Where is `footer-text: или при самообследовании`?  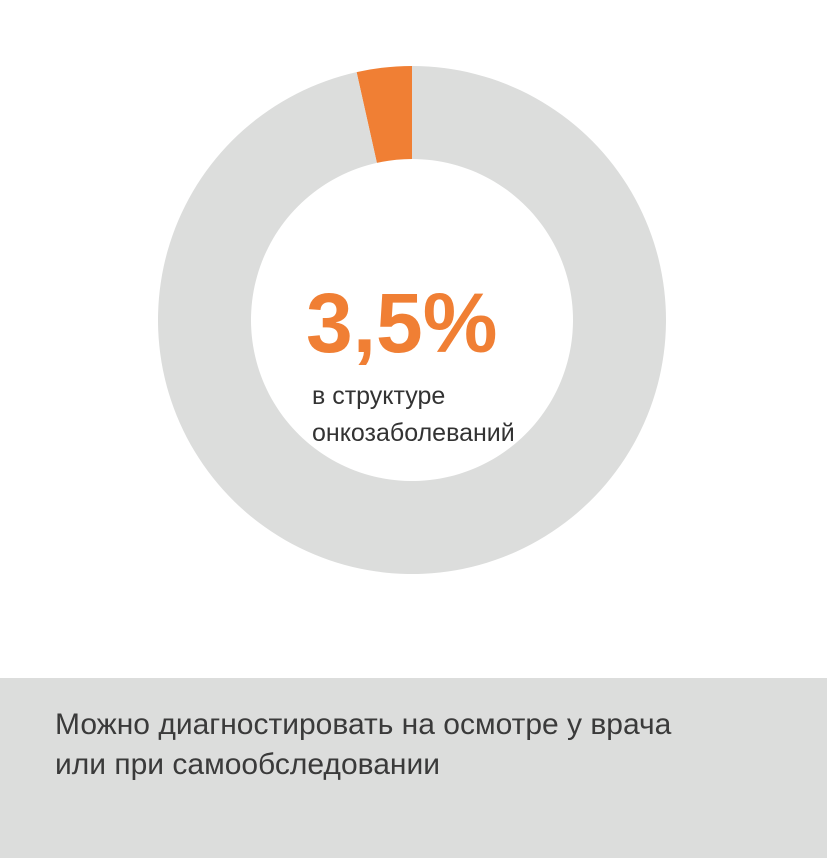 footer-text: или при самообследовании is located at coordinates (247, 764).